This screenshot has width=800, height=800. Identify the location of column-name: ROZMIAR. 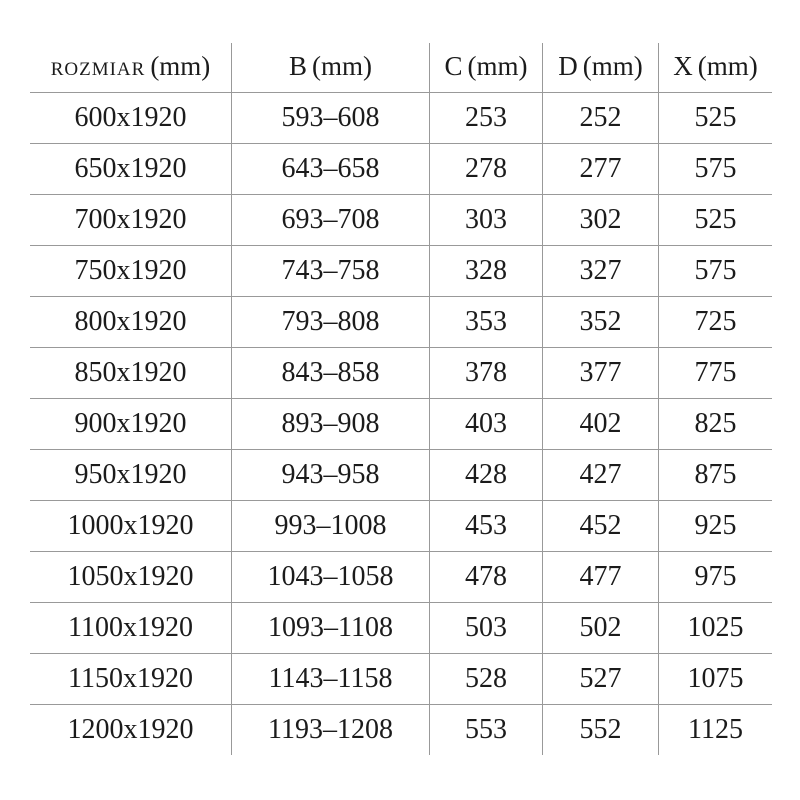
(98, 69).